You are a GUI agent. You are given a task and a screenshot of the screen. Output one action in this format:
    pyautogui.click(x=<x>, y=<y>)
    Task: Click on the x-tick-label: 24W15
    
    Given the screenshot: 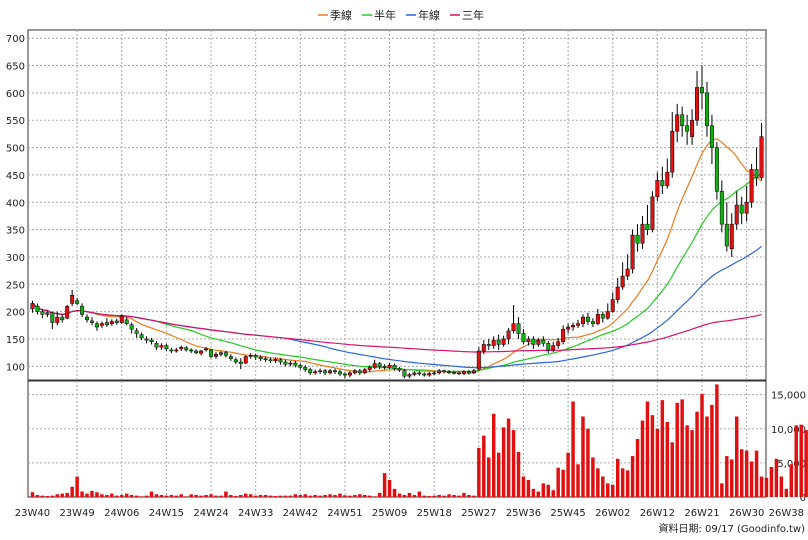 What is the action you would take?
    pyautogui.click(x=166, y=513)
    